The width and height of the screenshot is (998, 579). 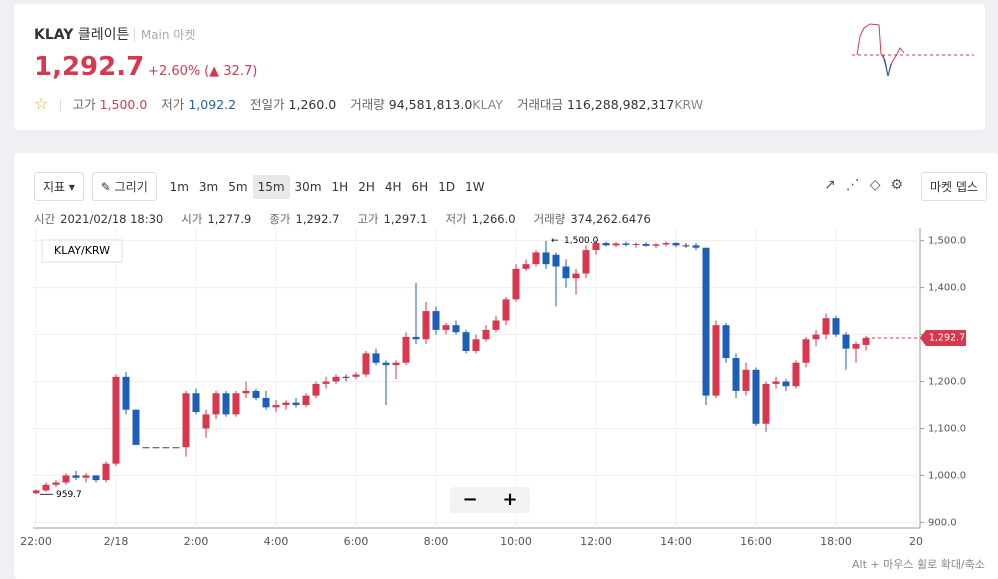 What do you see at coordinates (308, 187) in the screenshot?
I see `interval: 30m` at bounding box center [308, 187].